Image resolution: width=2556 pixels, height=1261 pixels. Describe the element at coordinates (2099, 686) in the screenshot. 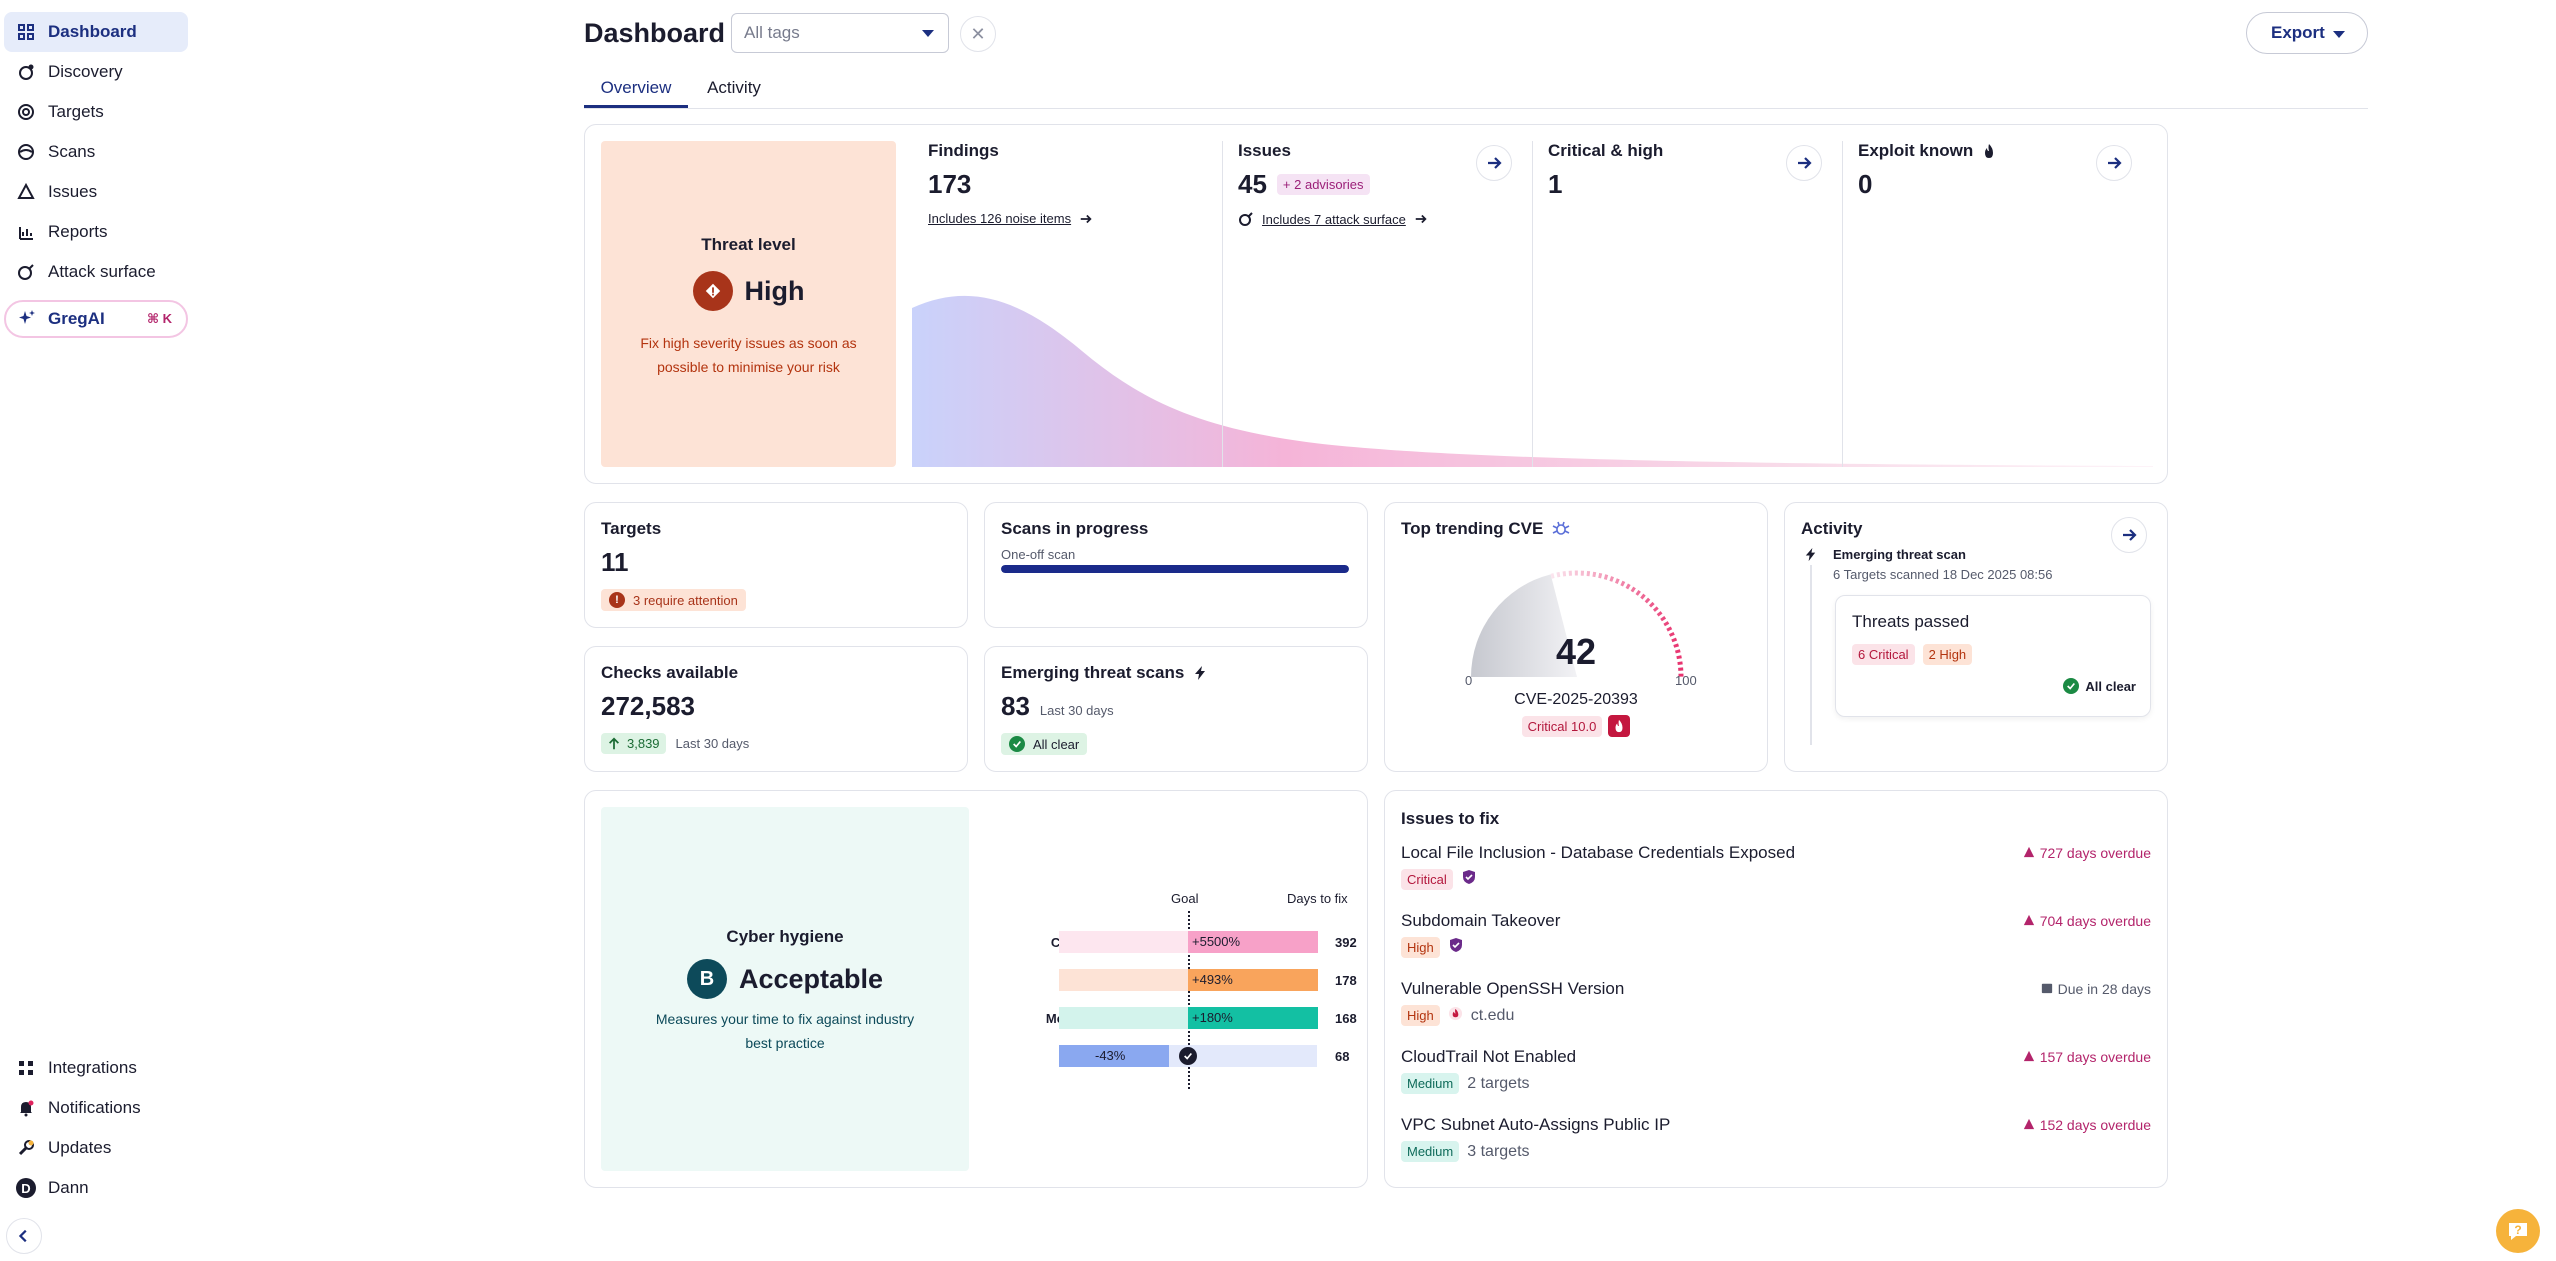

I see `activity-status: All clear` at that location.